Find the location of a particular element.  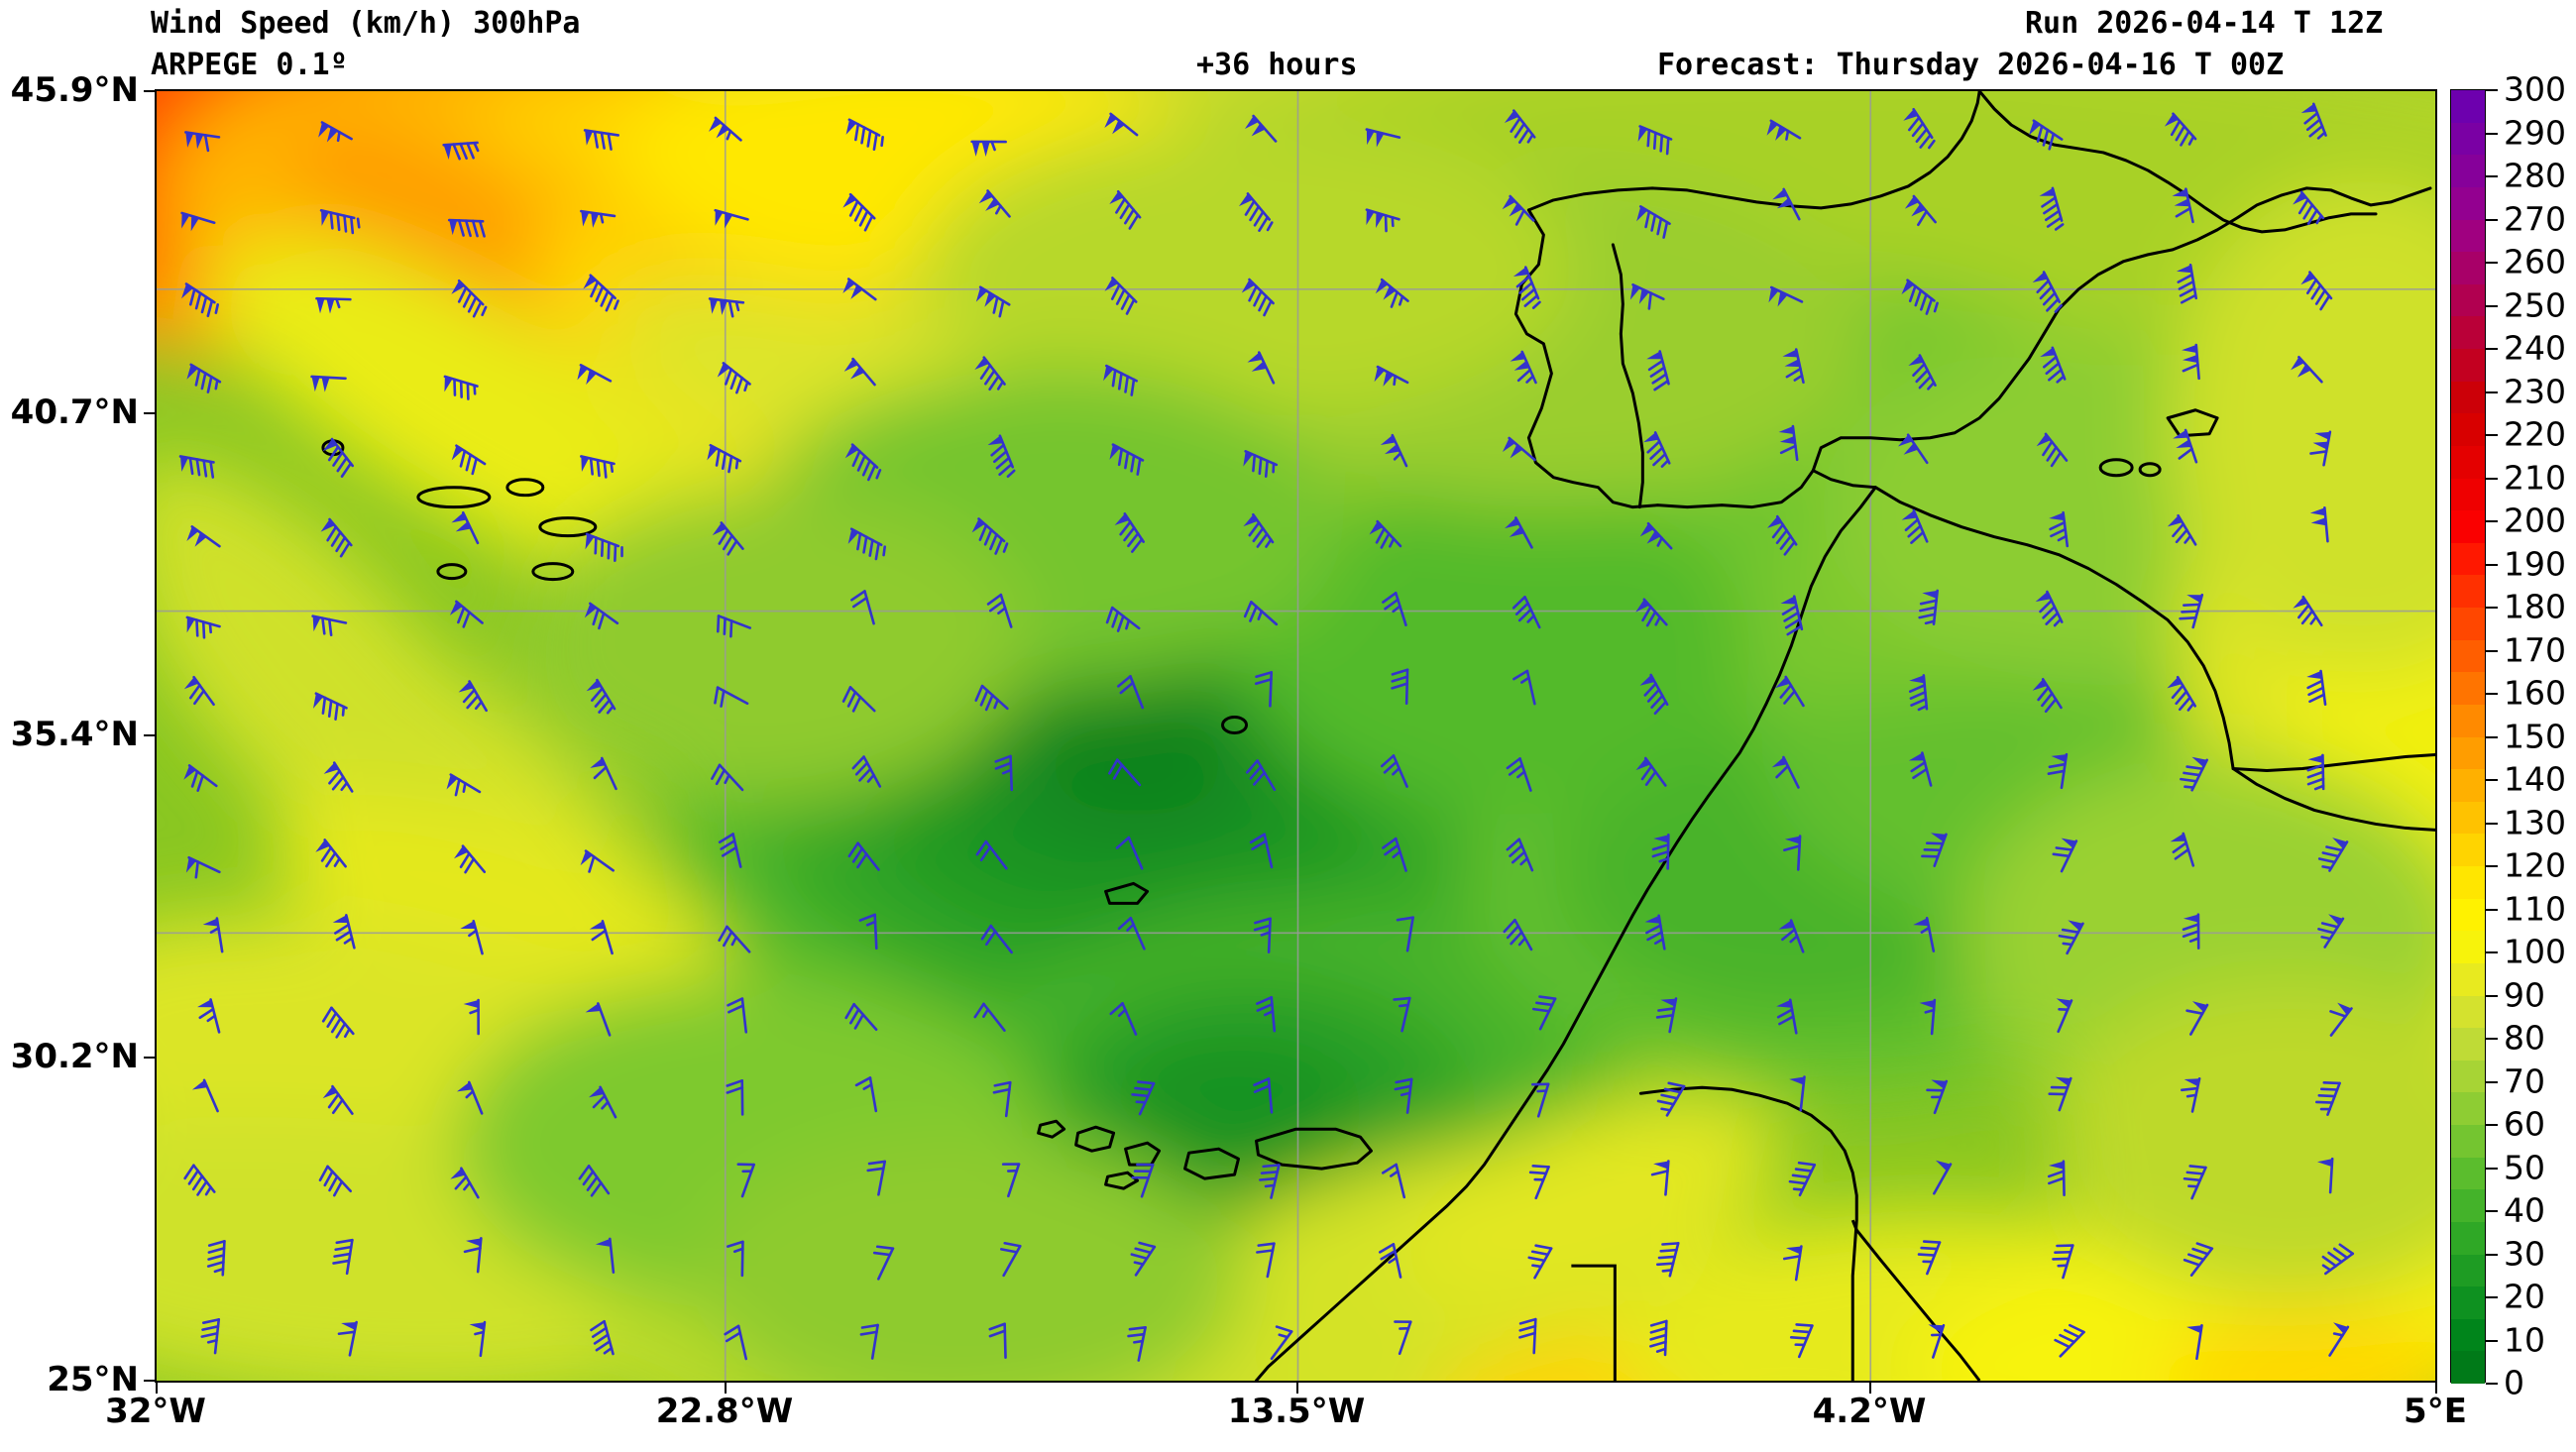

colorbar-tick-label: 300 is located at coordinates (2535, 89).